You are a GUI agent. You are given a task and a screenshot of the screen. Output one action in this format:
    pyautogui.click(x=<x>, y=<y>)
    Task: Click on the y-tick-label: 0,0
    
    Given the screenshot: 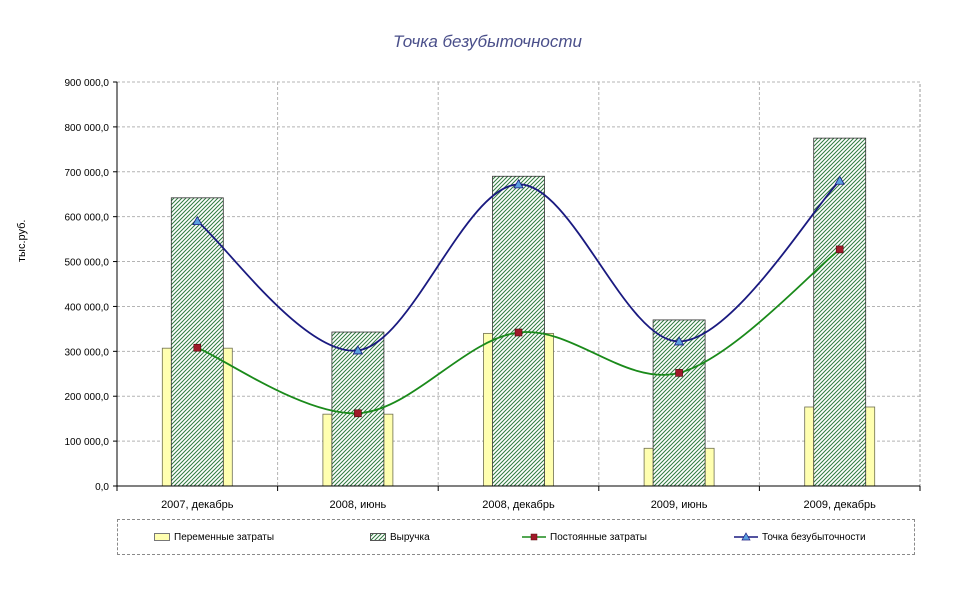 What is the action you would take?
    pyautogui.click(x=102, y=487)
    